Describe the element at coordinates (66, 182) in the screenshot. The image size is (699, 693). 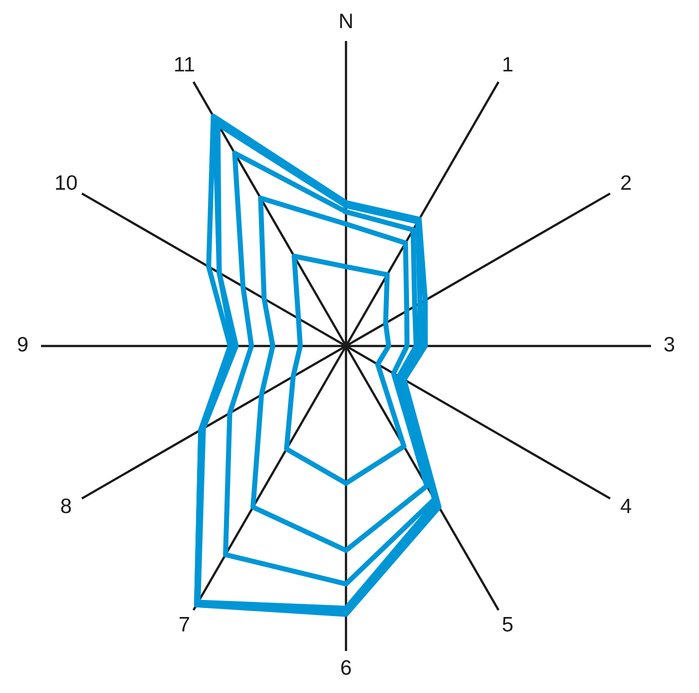
I see `spoke-label: 10` at that location.